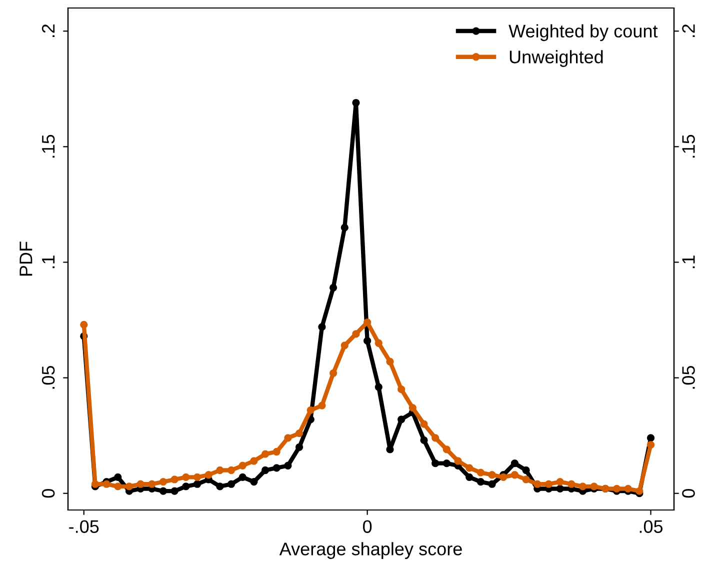  Describe the element at coordinates (48, 30) in the screenshot. I see `y-tick-label: .2` at that location.